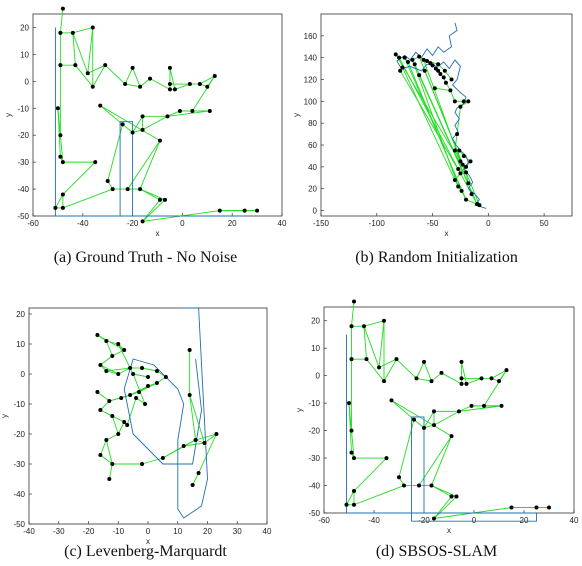 Image resolution: width=582 pixels, height=566 pixels. What do you see at coordinates (23, 189) in the screenshot?
I see `y-tick-label: -40` at bounding box center [23, 189].